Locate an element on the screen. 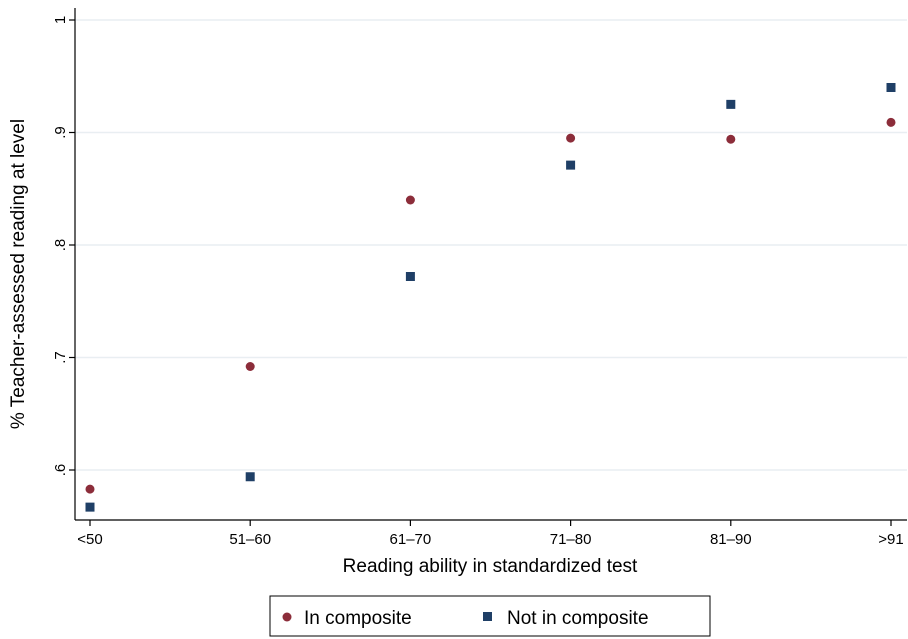 The image size is (908, 639). x-tick-label: >91 is located at coordinates (890, 539).